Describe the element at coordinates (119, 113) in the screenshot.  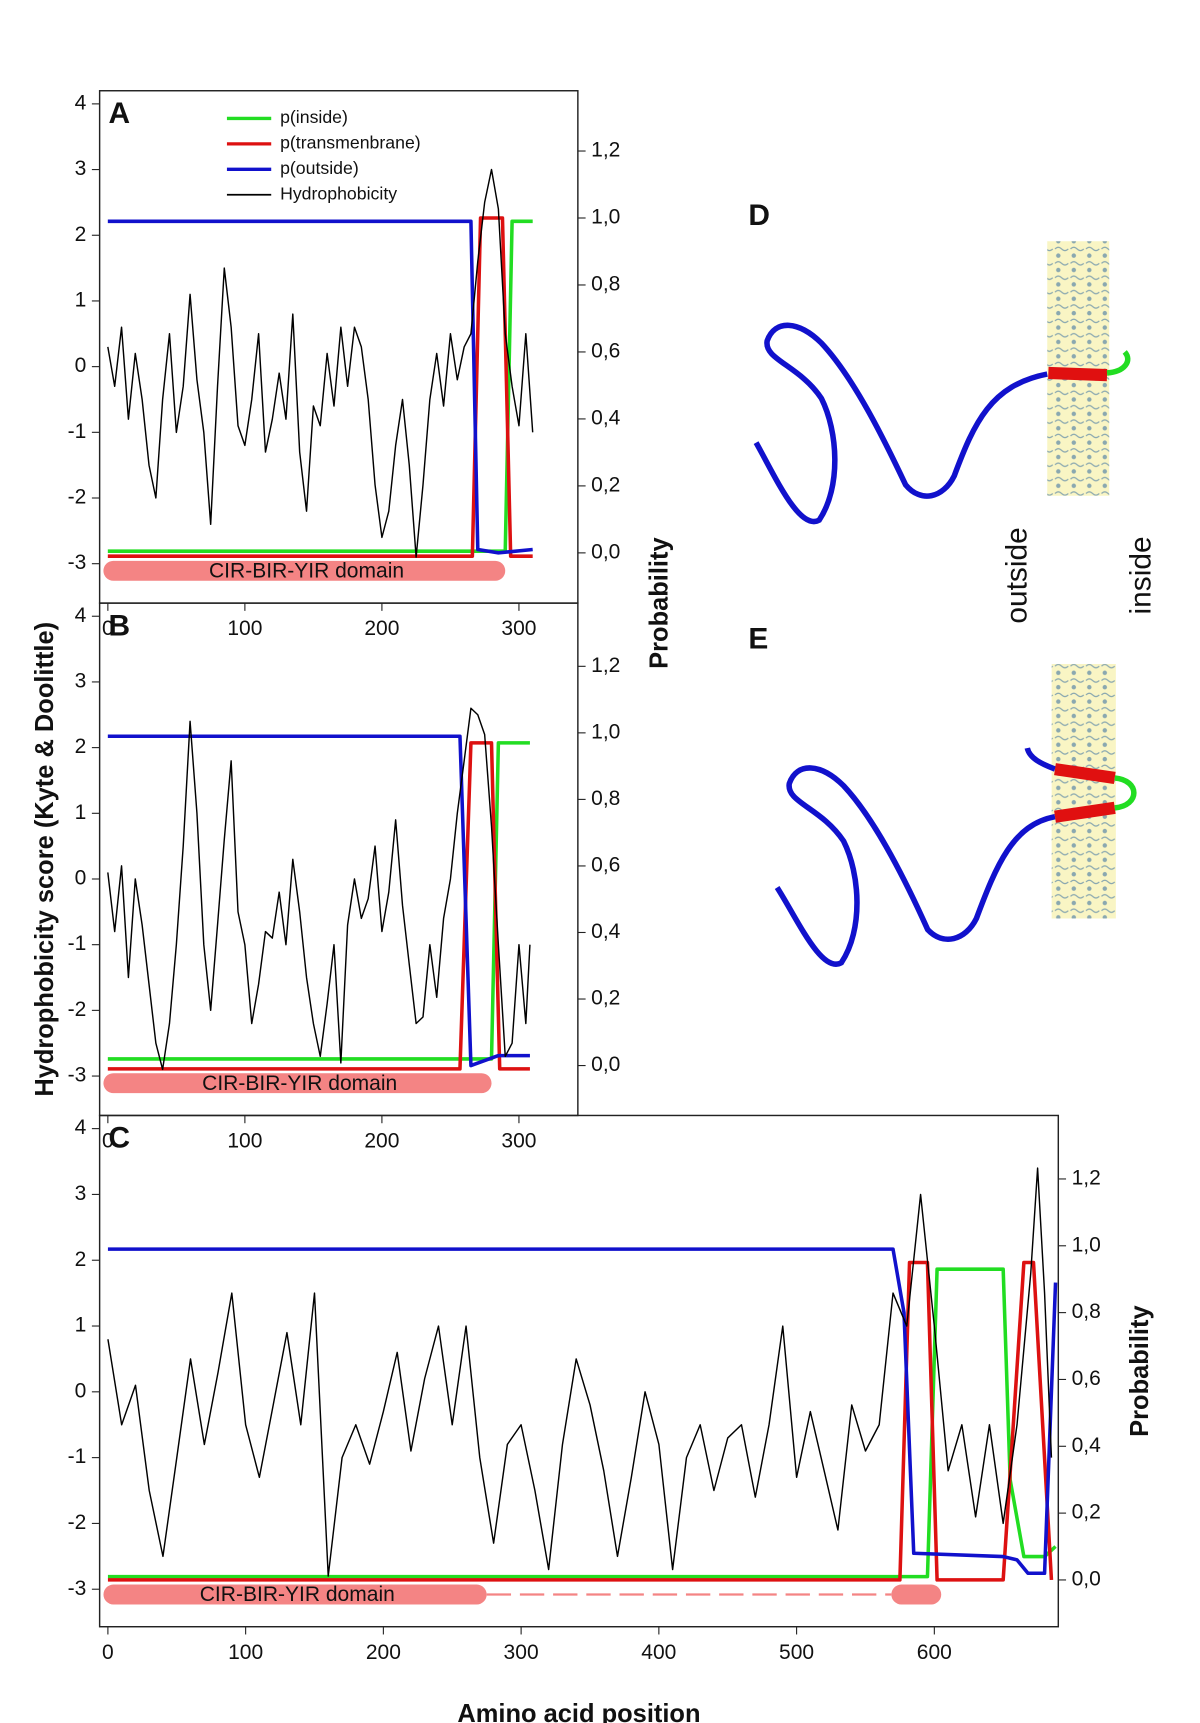
I see `panel-label: A` at that location.